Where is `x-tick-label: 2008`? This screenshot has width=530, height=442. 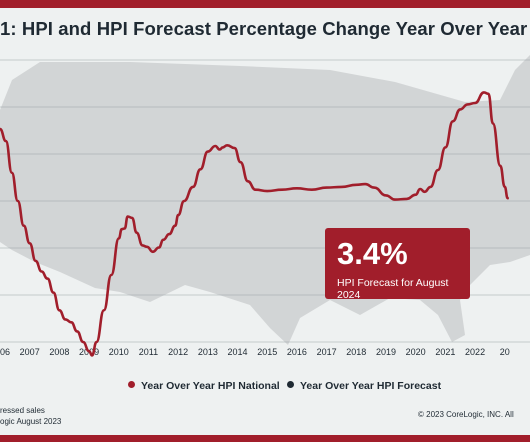 x-tick-label: 2008 is located at coordinates (59, 352).